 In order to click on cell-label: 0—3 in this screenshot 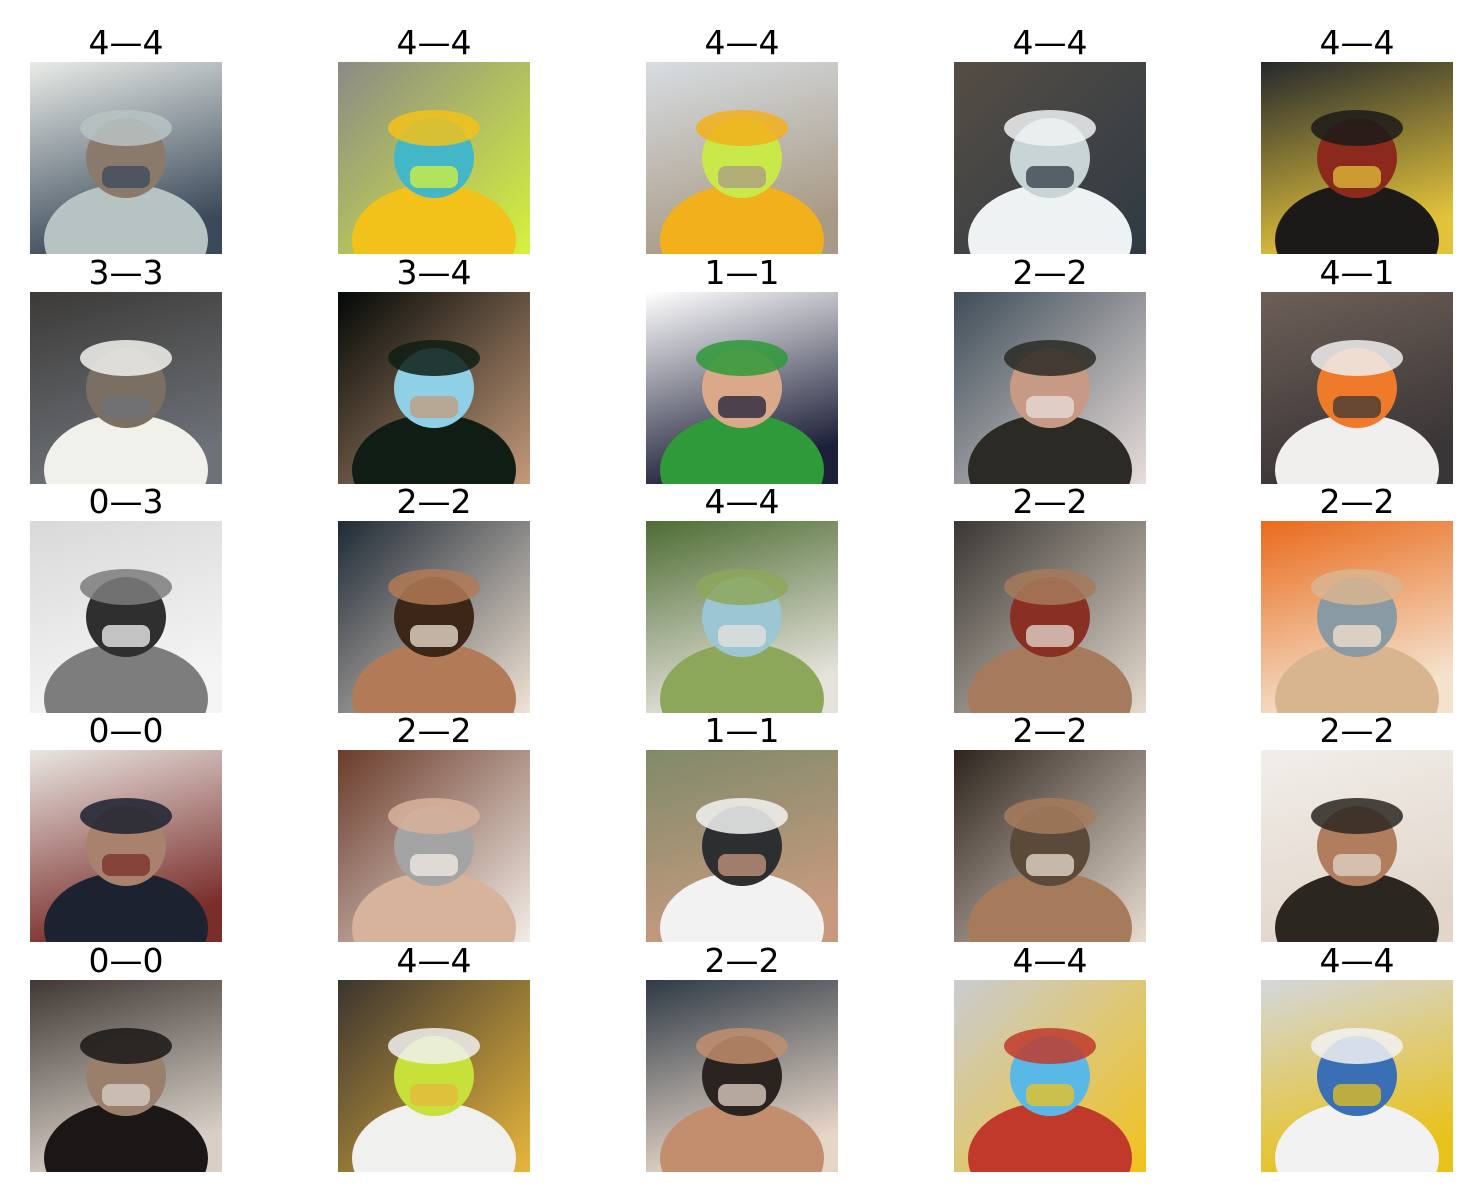, I will do `click(126, 501)`.